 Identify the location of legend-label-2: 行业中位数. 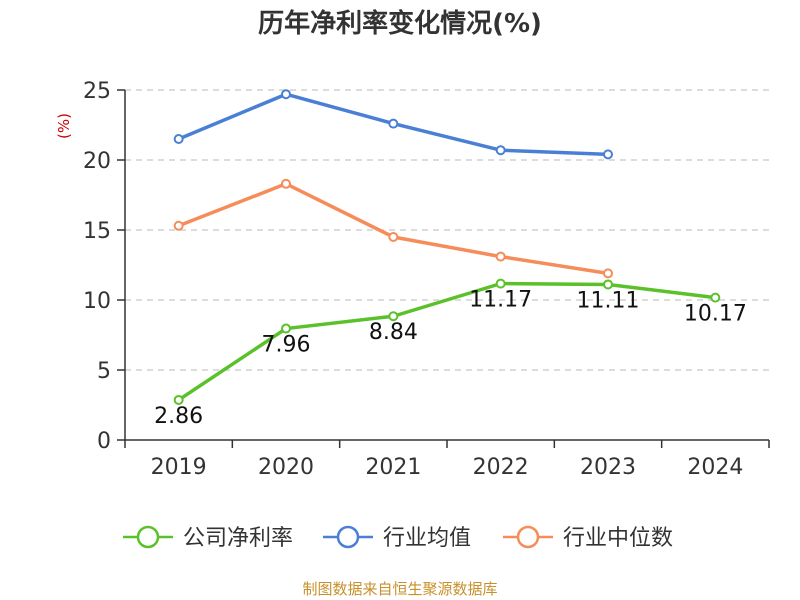
(618, 538).